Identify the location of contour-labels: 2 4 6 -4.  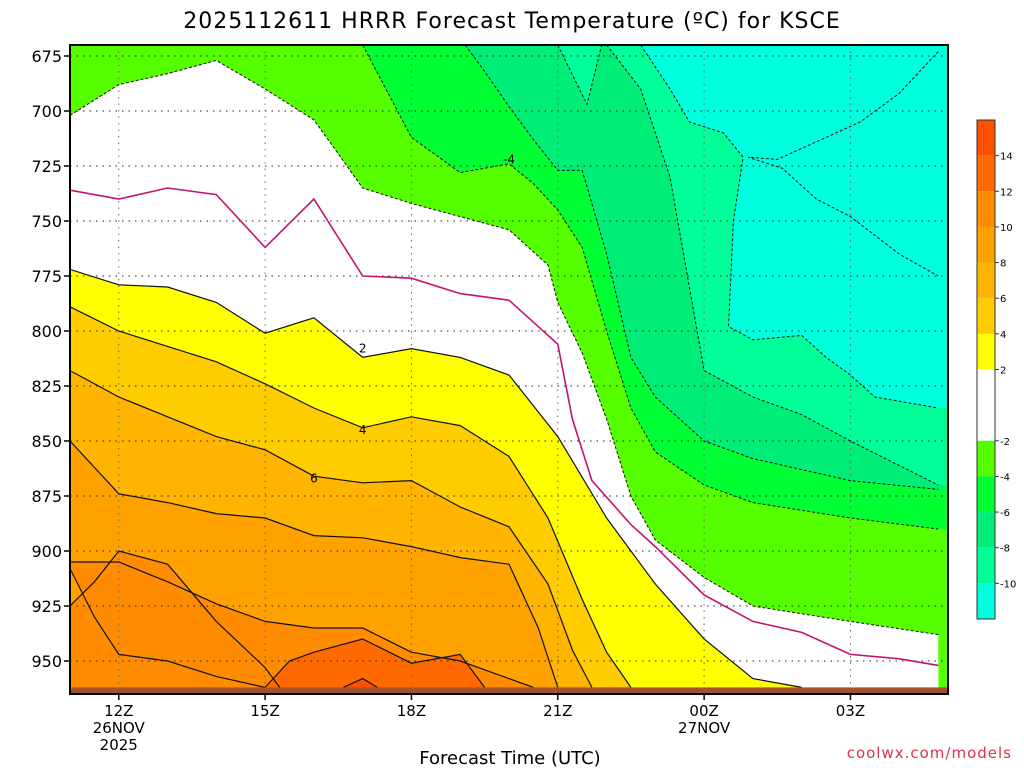
(412, 318).